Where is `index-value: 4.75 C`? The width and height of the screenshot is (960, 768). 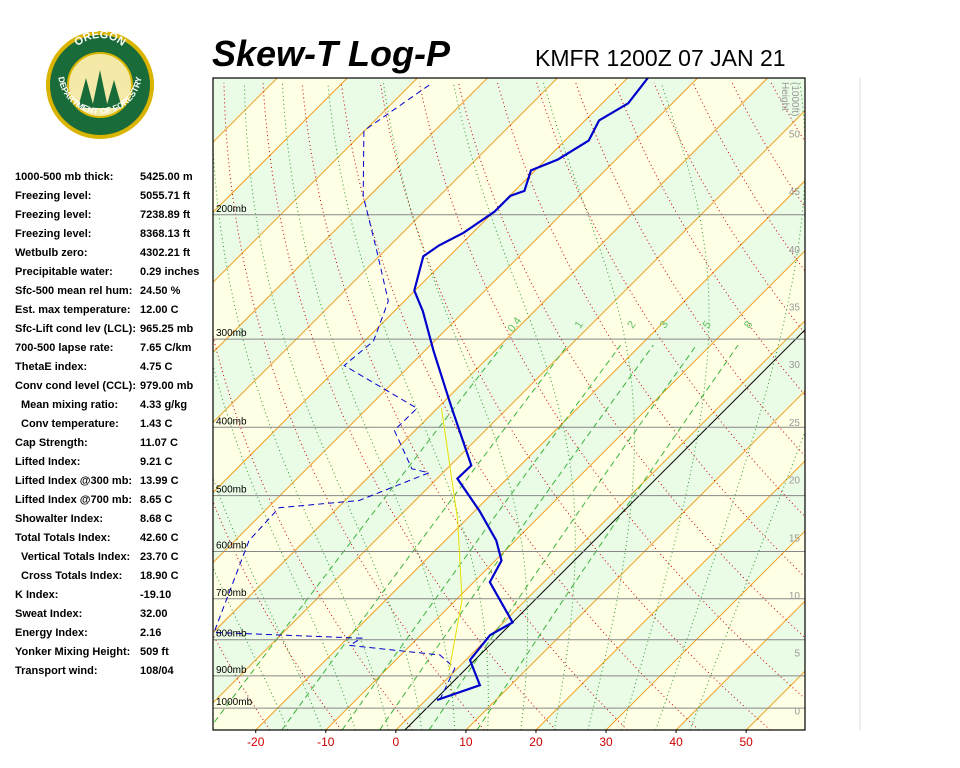 index-value: 4.75 C is located at coordinates (156, 367).